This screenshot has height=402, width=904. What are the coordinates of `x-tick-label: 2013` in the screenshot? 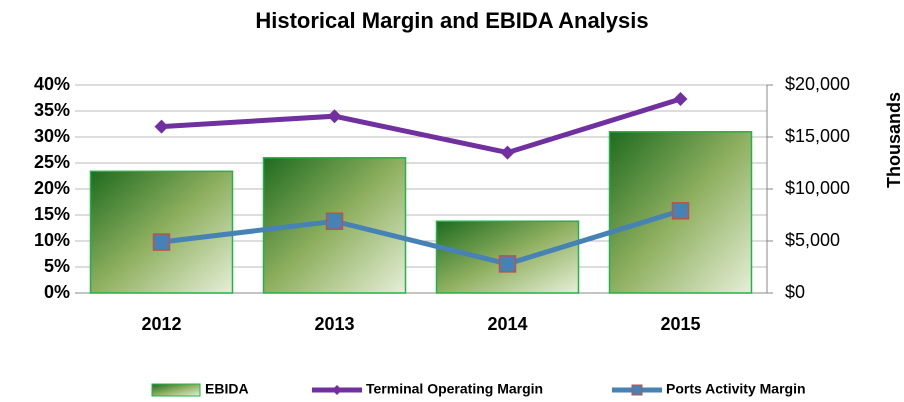 It's located at (334, 324).